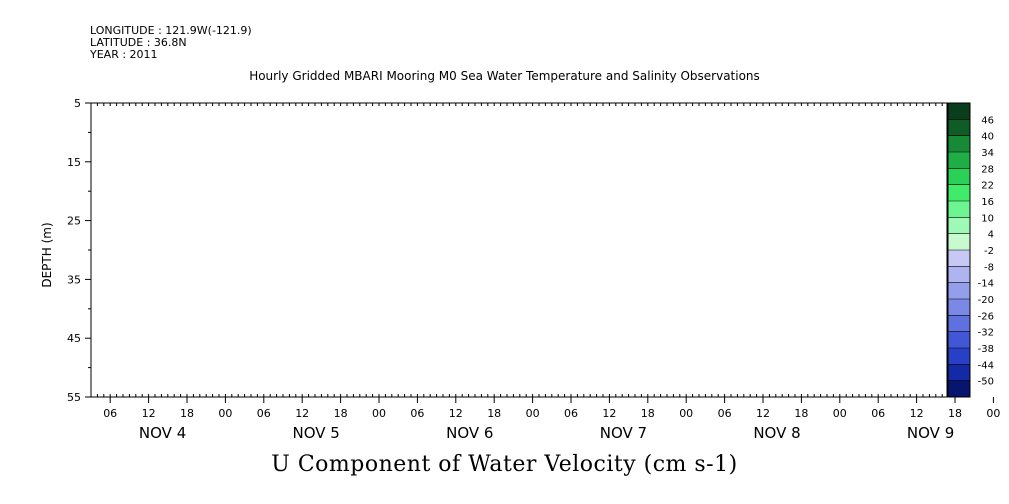  I want to click on y-tick-label: 55, so click(74, 397).